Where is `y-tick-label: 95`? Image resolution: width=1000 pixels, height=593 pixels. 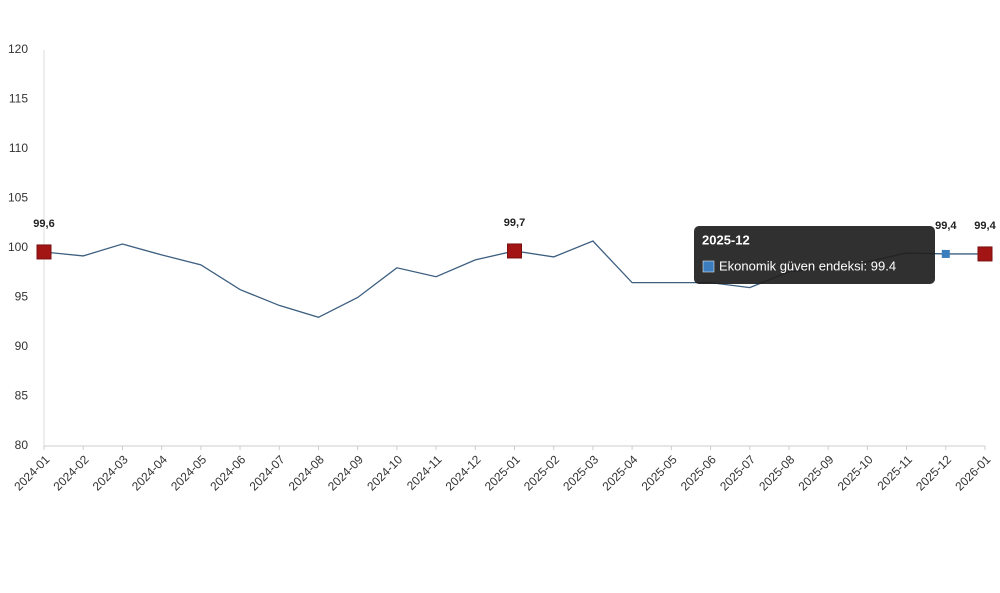
y-tick-label: 95 is located at coordinates (22, 297).